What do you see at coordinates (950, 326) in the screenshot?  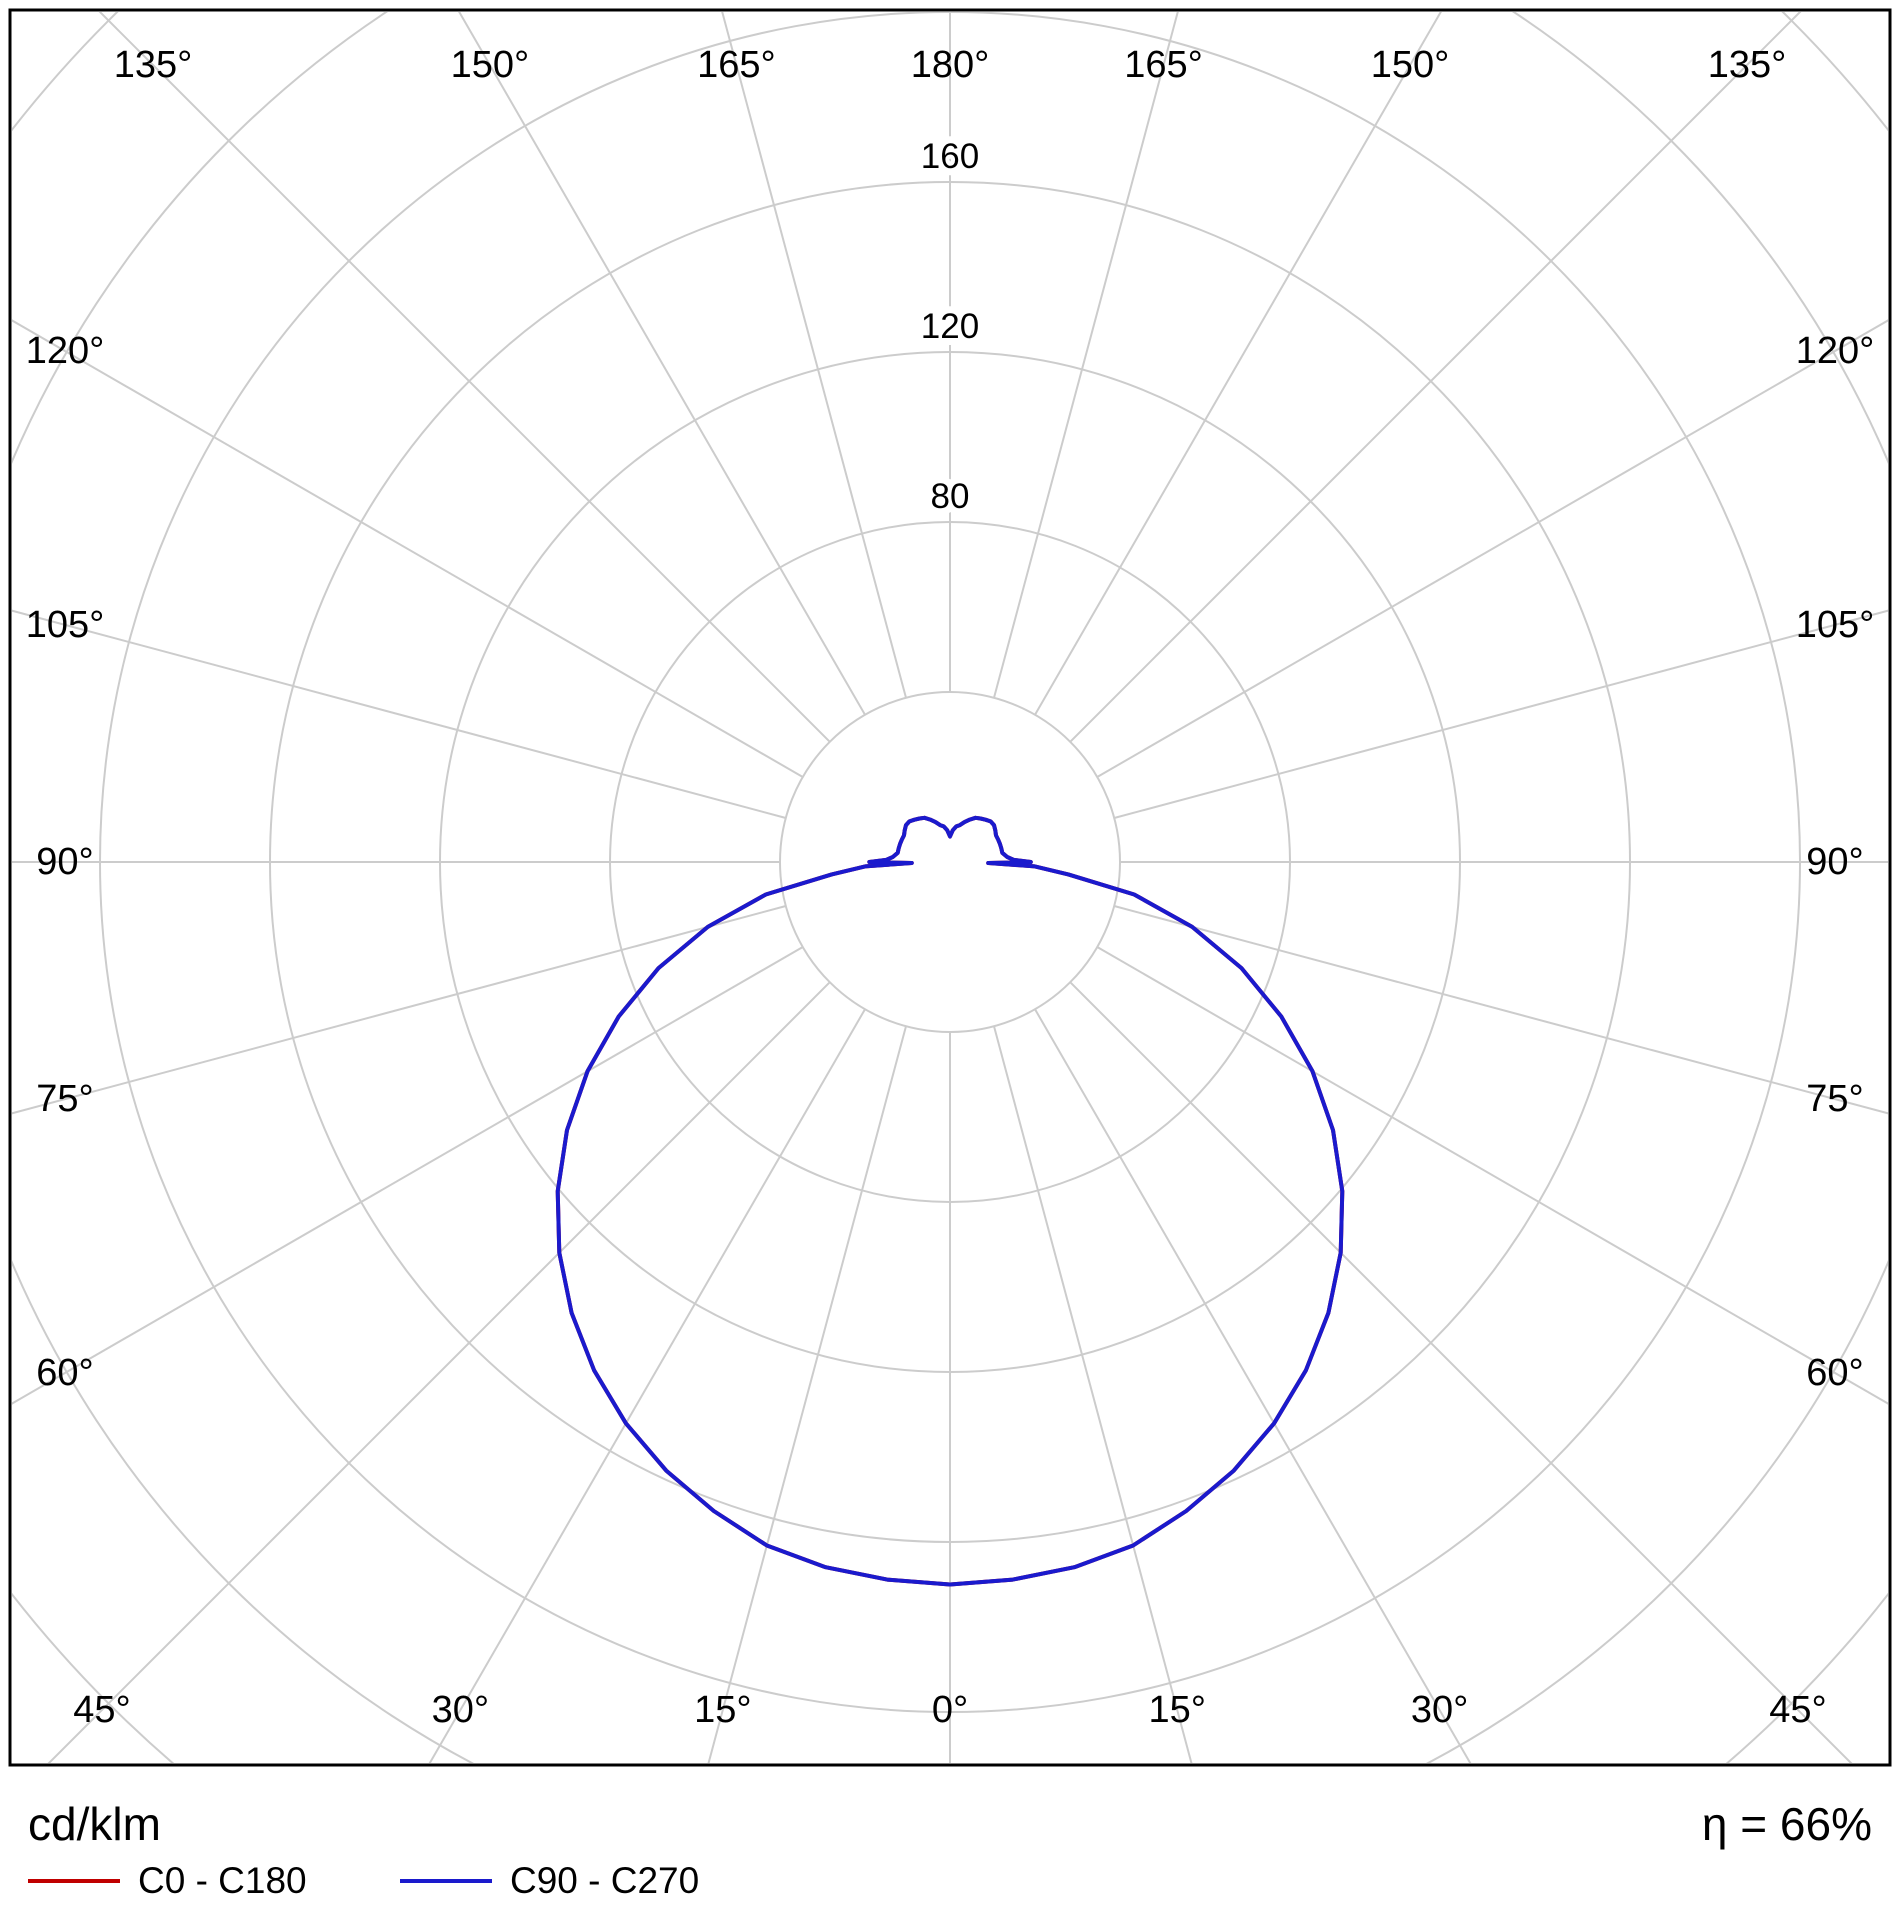 I see `ring-label: 120` at bounding box center [950, 326].